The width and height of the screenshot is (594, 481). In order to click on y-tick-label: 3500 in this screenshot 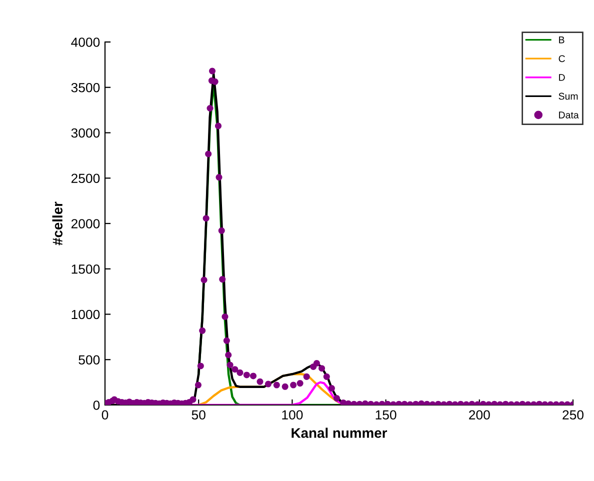, I will do `click(85, 87)`.